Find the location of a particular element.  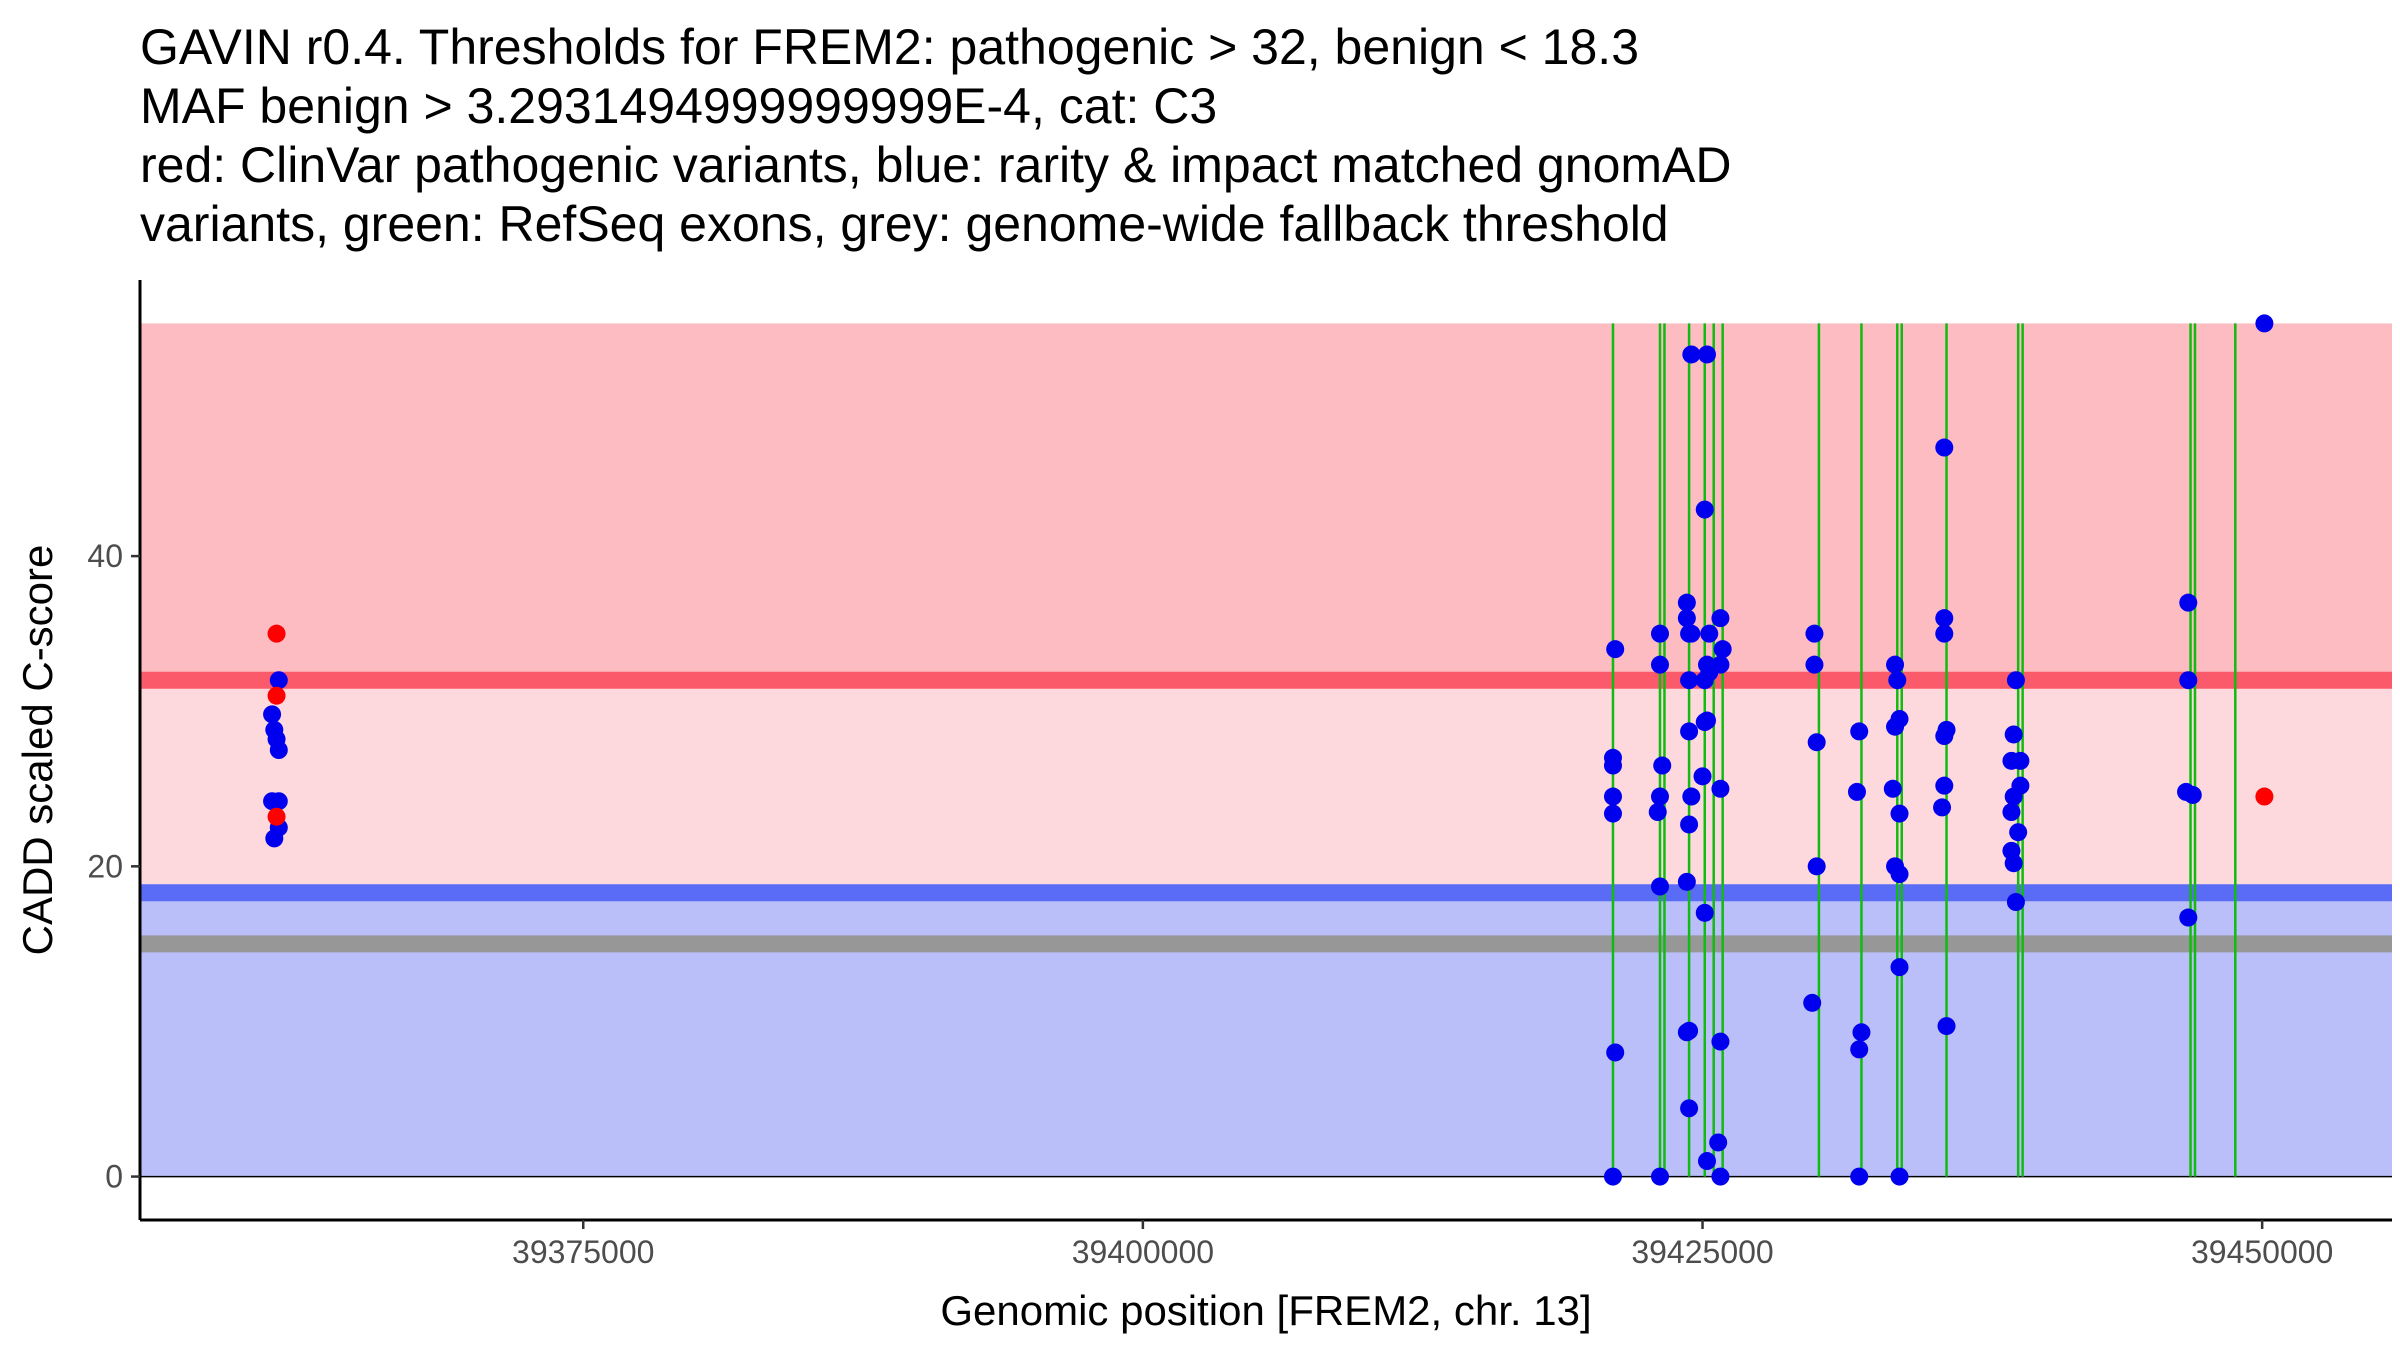

x-tick-label: 39450000 is located at coordinates (2262, 1252).